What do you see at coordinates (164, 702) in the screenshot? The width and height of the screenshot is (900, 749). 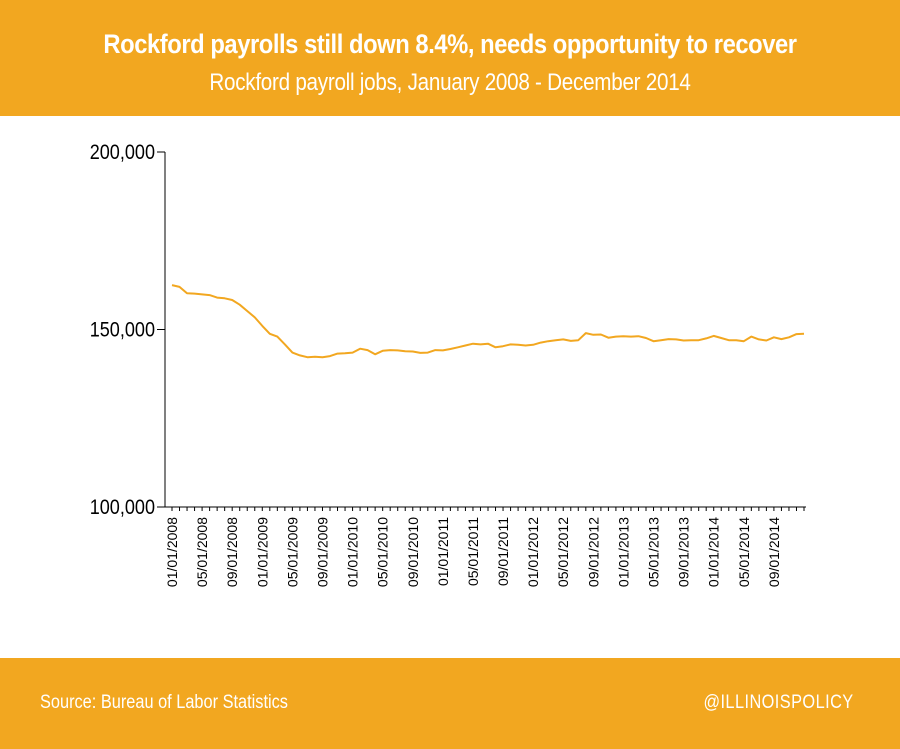 I see `source-note: Source: Bureau of Labor Statistics` at bounding box center [164, 702].